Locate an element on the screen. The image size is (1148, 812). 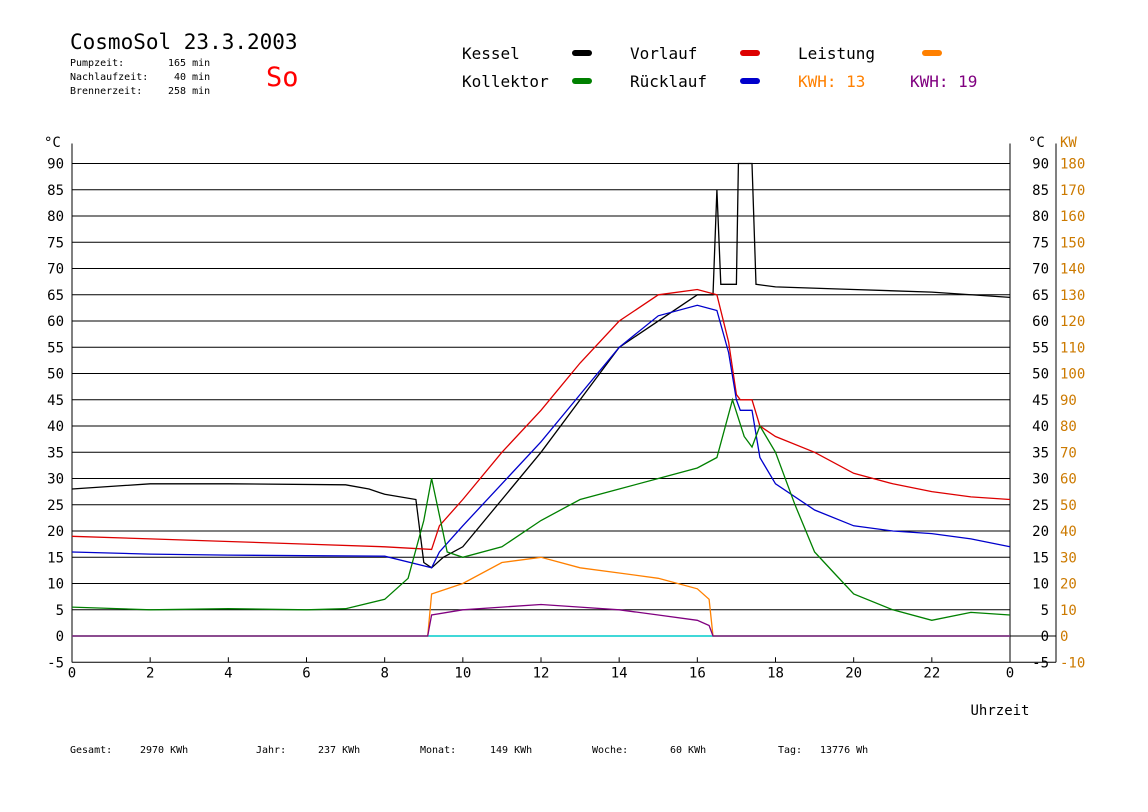
y2-tick-50: 50 is located at coordinates (1068, 506).